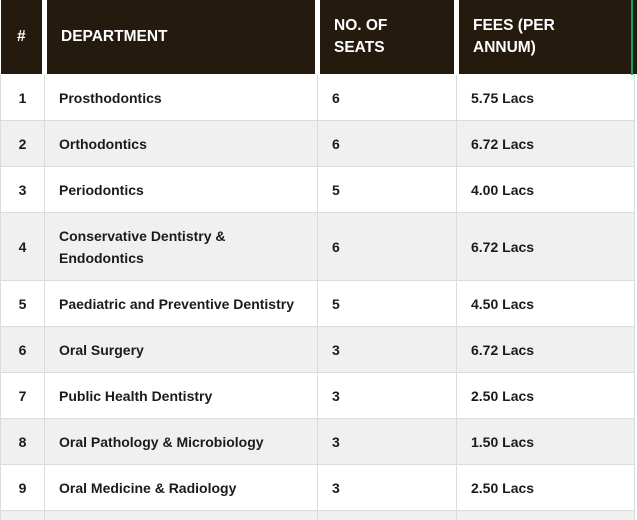 This screenshot has width=637, height=520. Describe the element at coordinates (22, 349) in the screenshot. I see `cell-num: 6` at that location.